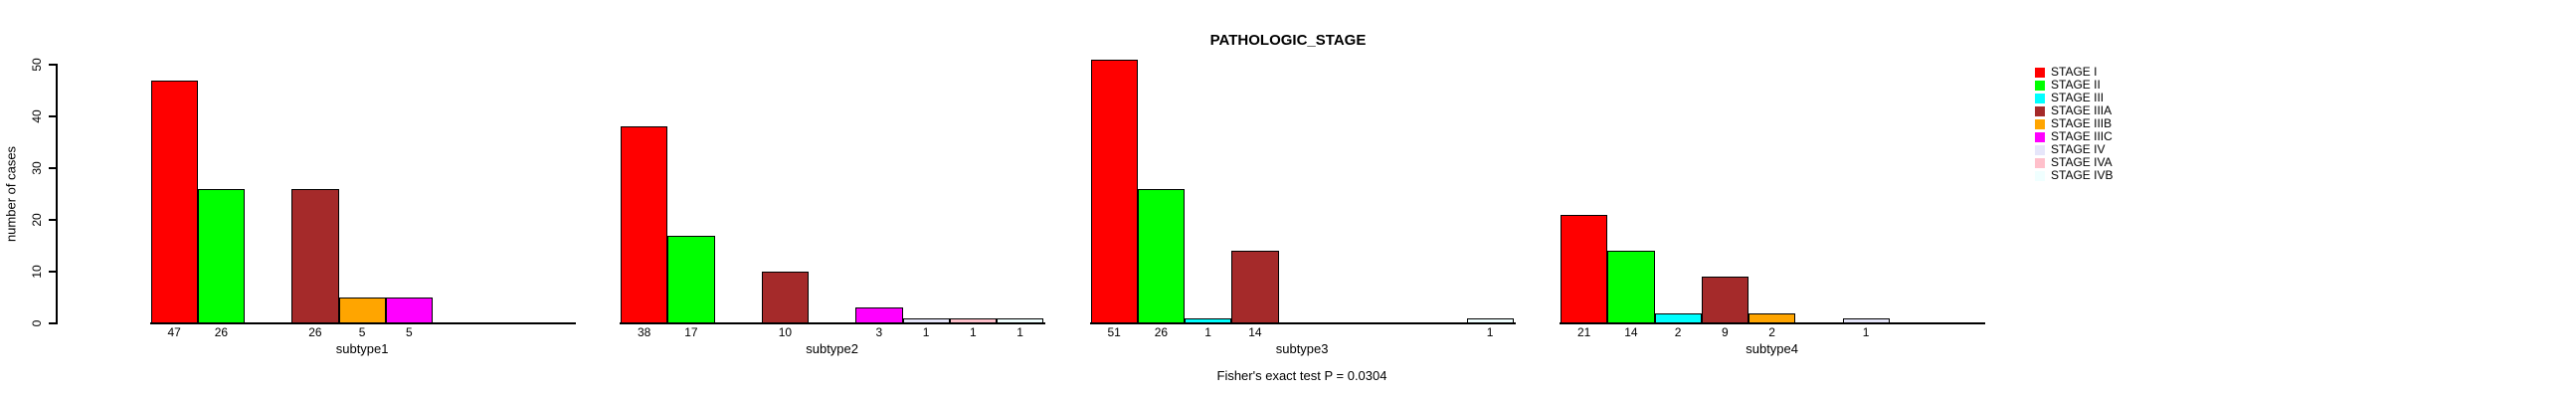 Image resolution: width=2576 pixels, height=398 pixels. I want to click on legend-label: STAGE IIIC, so click(2082, 136).